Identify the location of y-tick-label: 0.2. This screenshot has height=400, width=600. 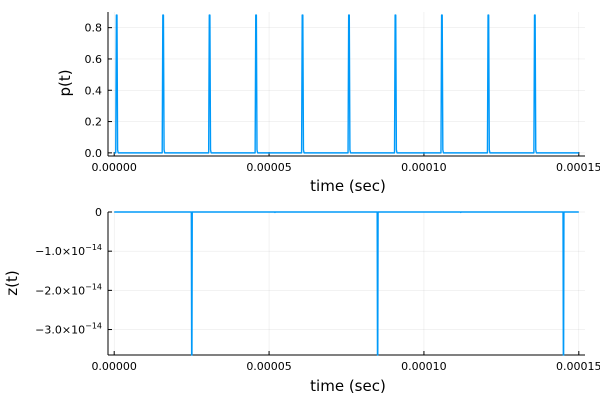
(94, 122).